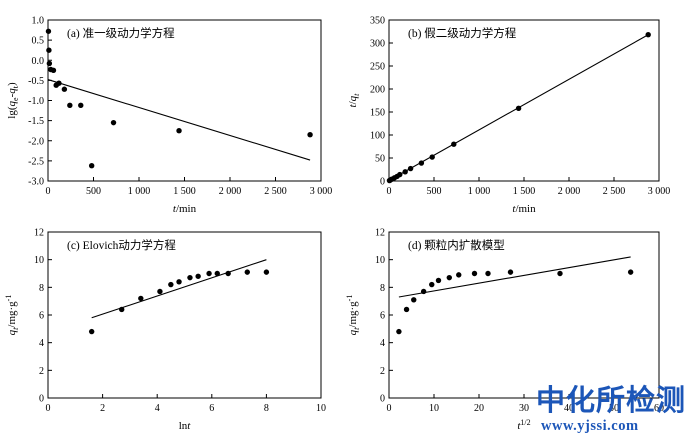  What do you see at coordinates (524, 408) in the screenshot?
I see `x-tick-label: 30` at bounding box center [524, 408].